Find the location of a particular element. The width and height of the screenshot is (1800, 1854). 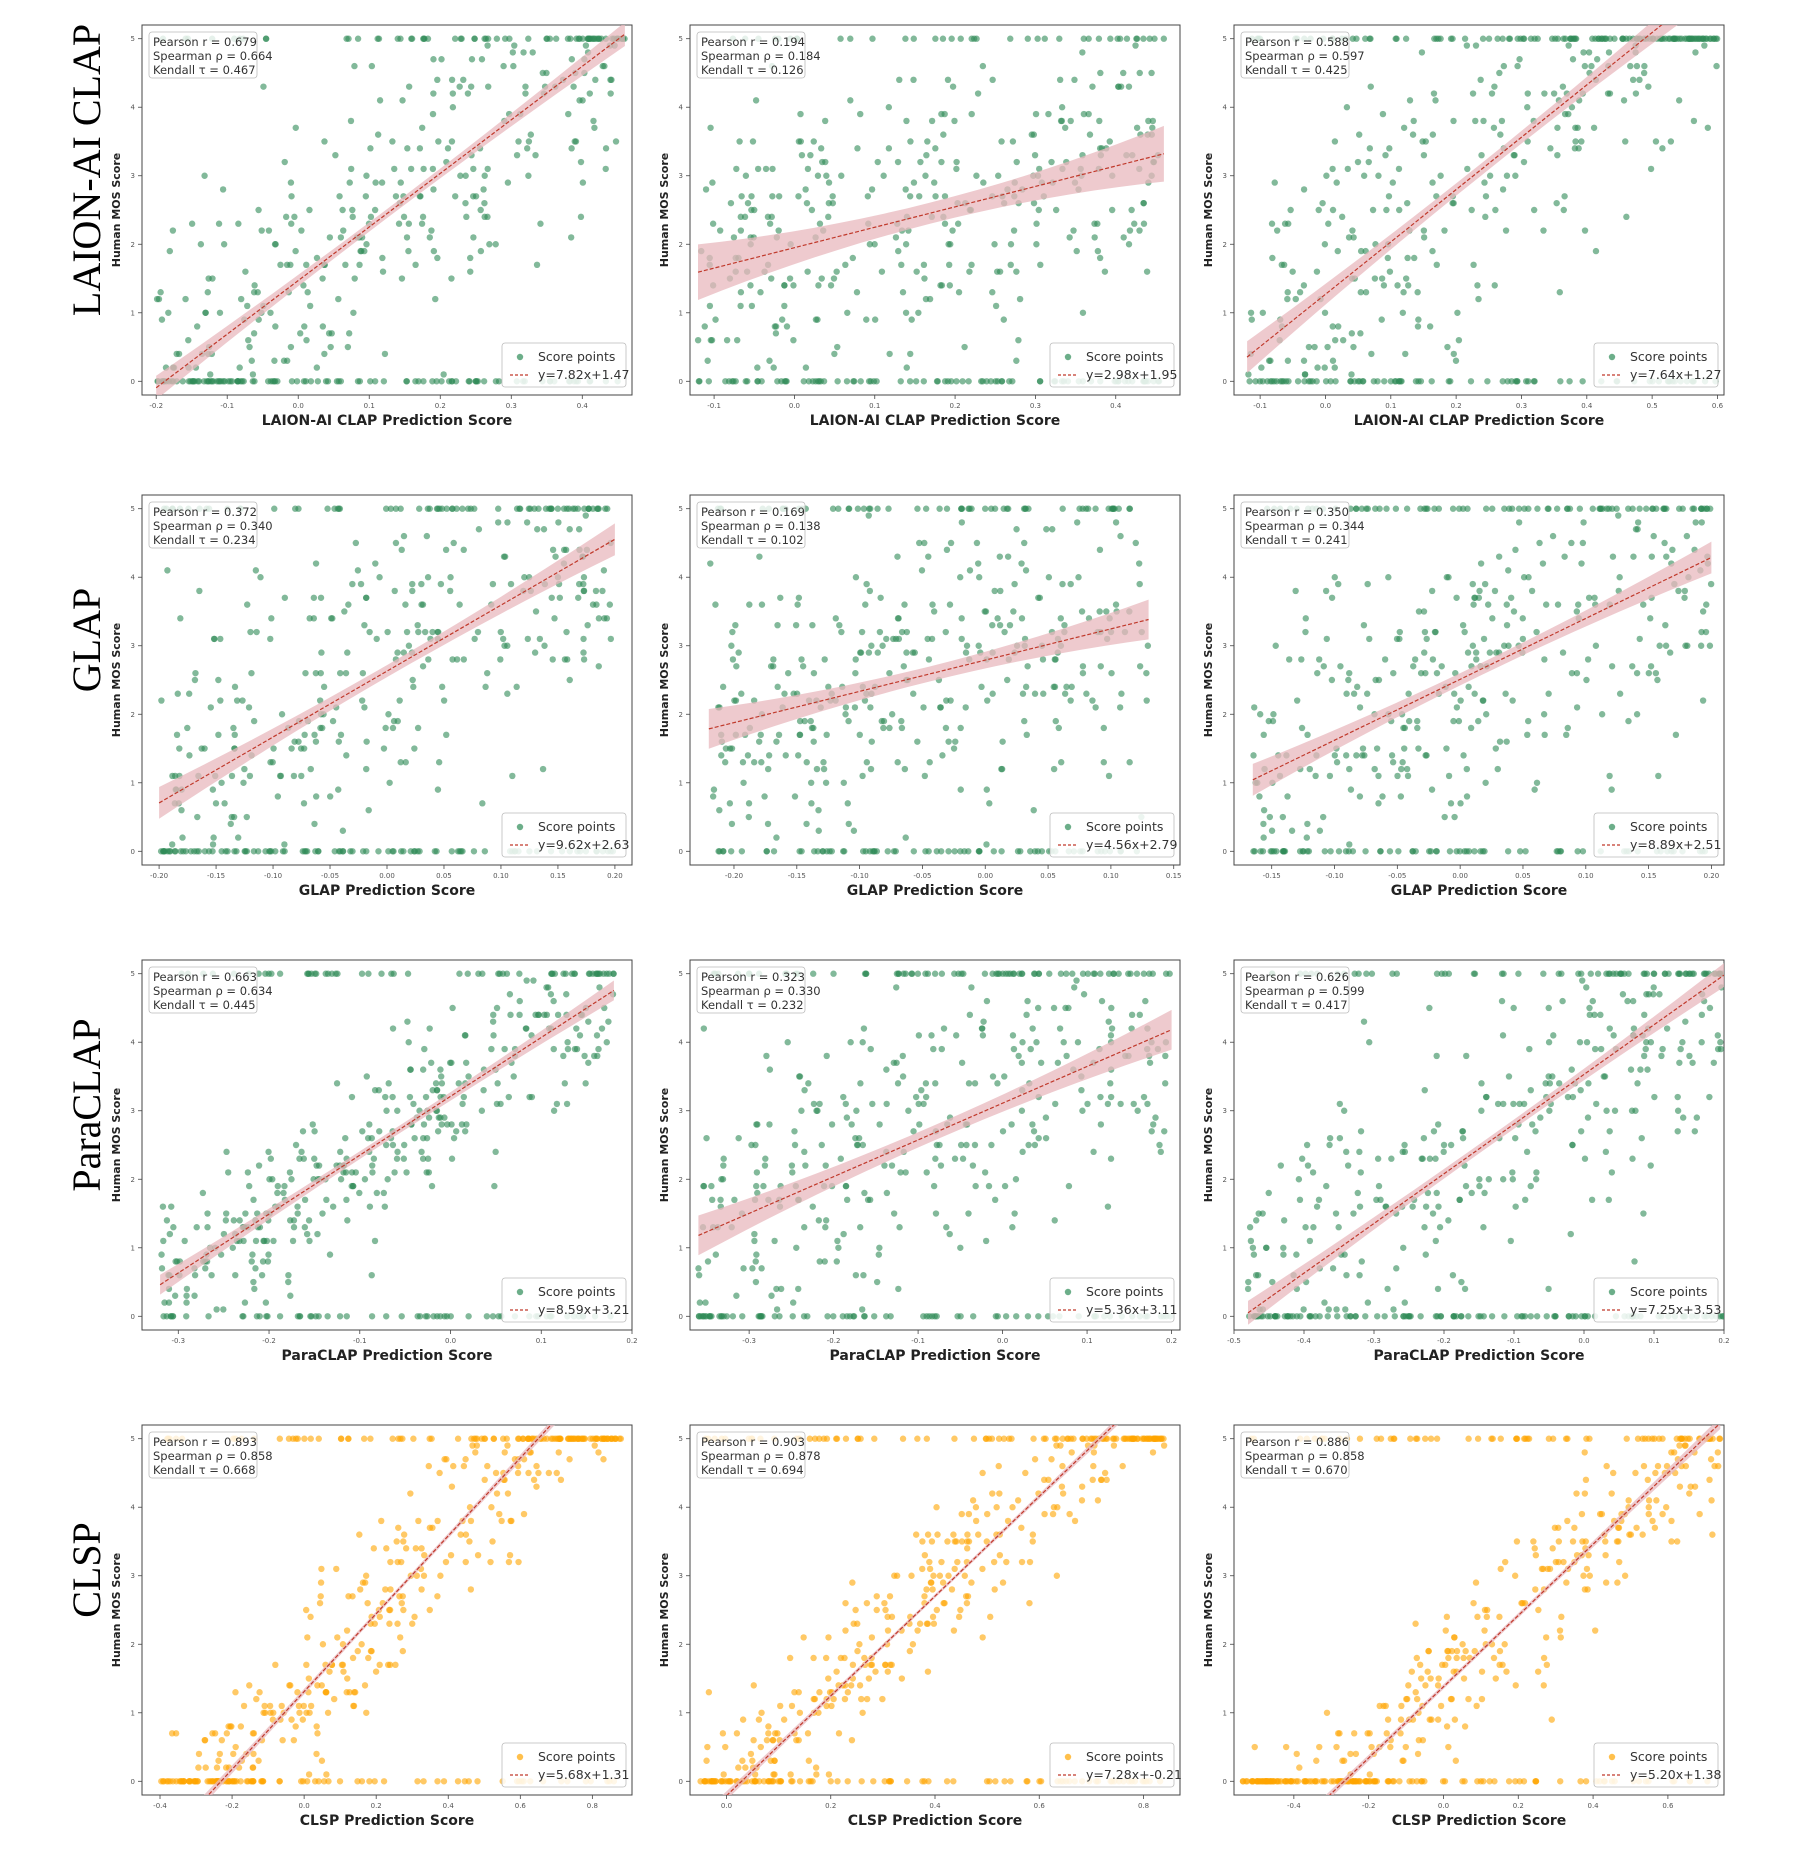

x-tick-label: 0.0 is located at coordinates (450, 1341).